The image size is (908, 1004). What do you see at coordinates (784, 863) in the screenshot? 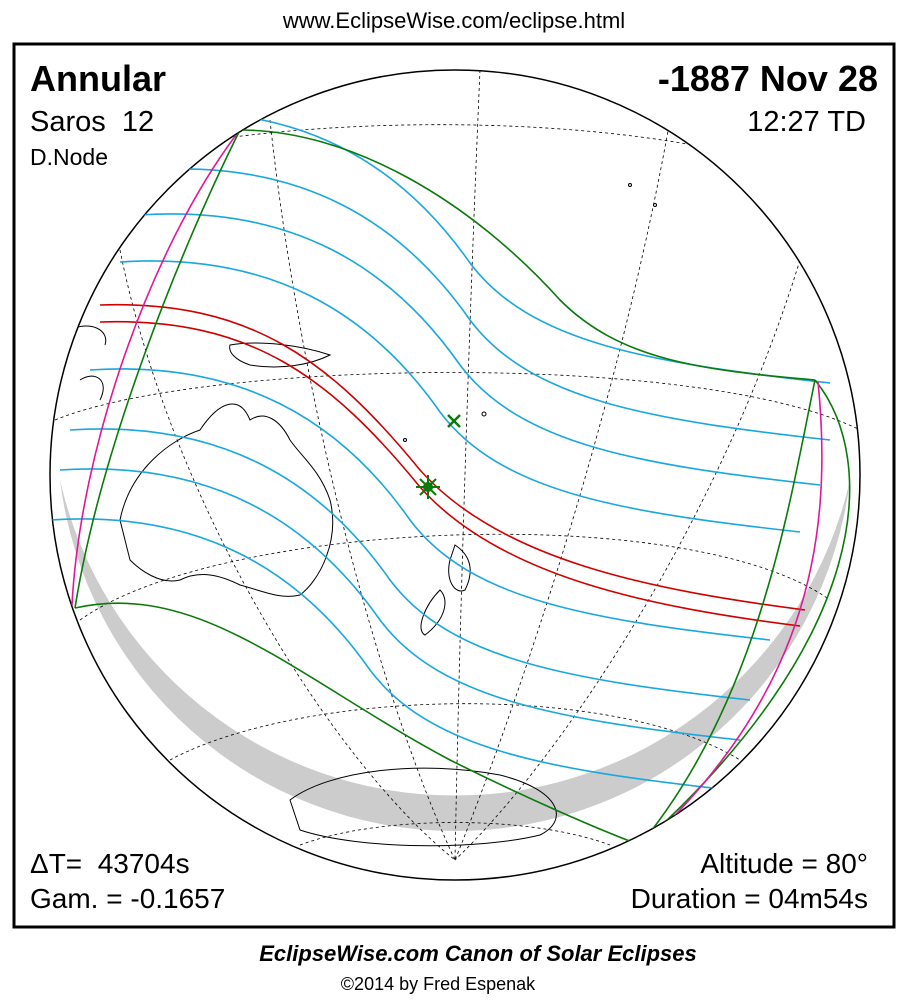
I see `altitude: Altitude = 80°` at bounding box center [784, 863].